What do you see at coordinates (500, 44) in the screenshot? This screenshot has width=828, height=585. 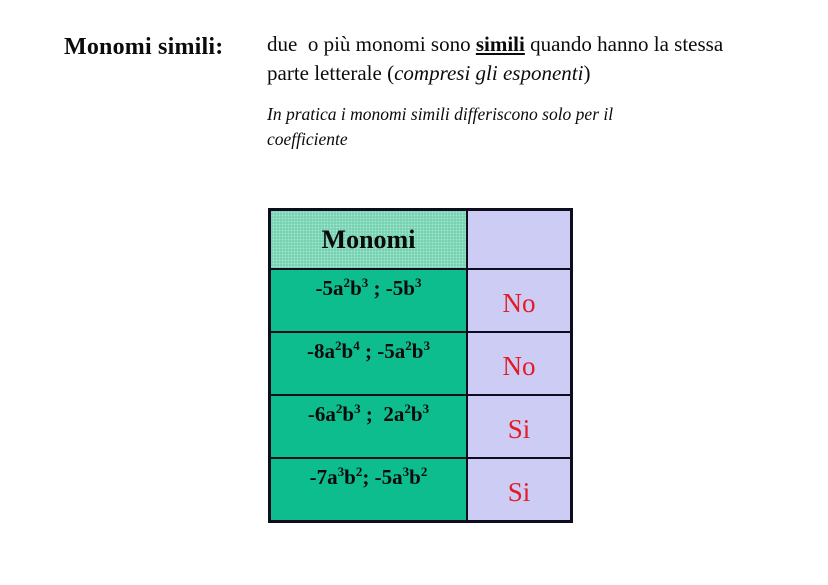 I see `definition-keyword-simili: simili` at bounding box center [500, 44].